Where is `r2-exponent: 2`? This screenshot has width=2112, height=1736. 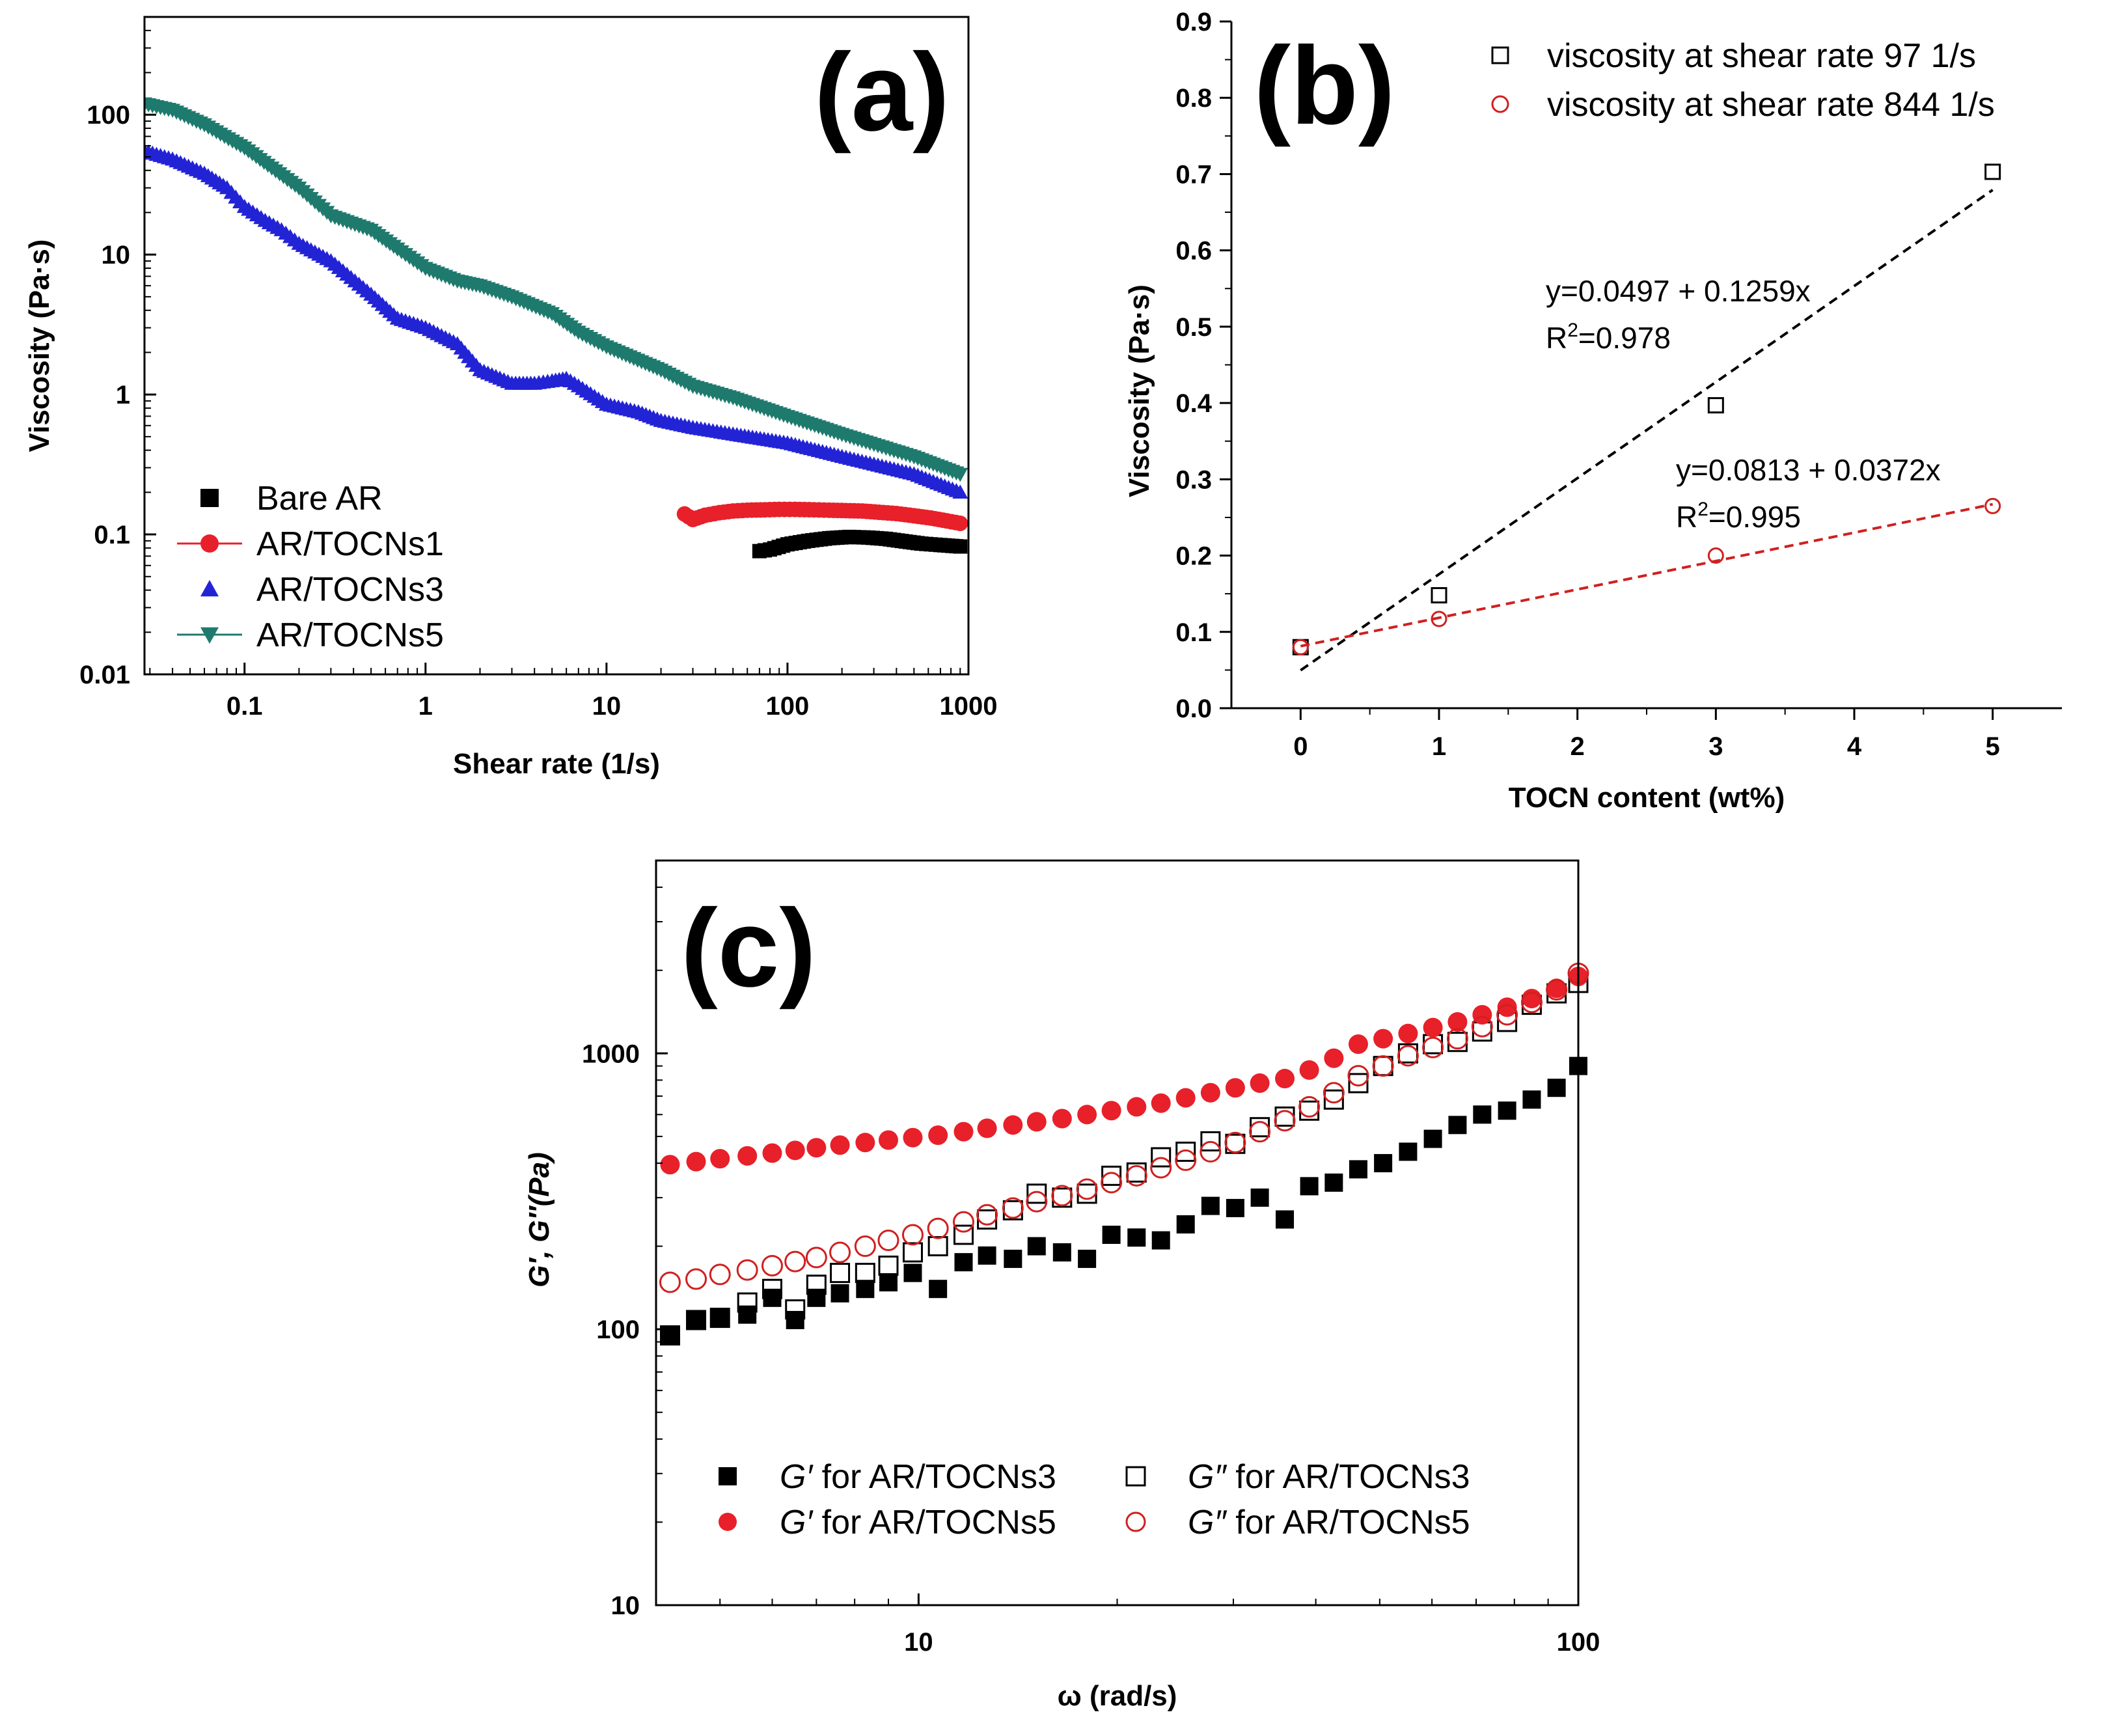 r2-exponent: 2 is located at coordinates (1702, 510).